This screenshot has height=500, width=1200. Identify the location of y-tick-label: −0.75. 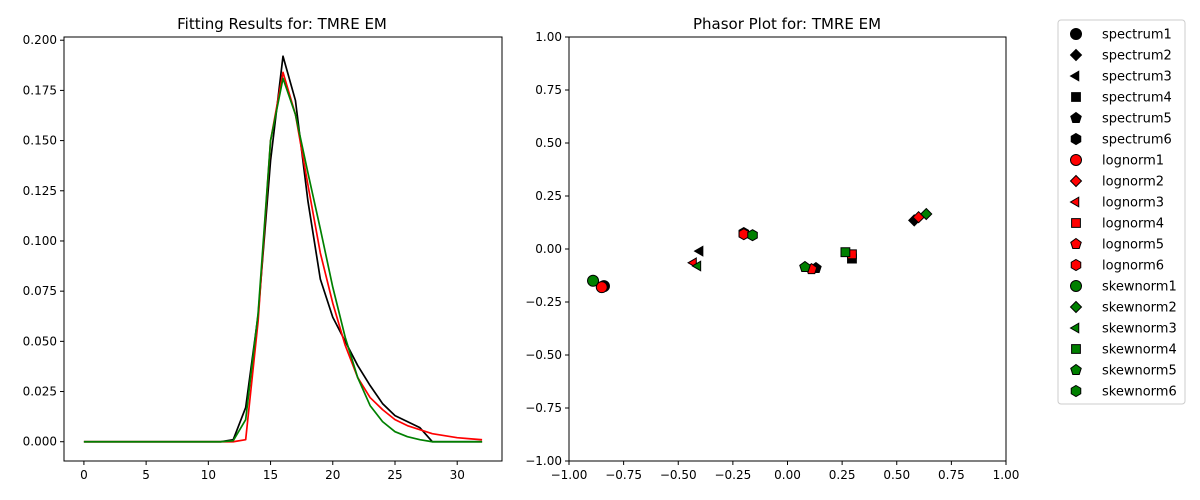
(543, 408).